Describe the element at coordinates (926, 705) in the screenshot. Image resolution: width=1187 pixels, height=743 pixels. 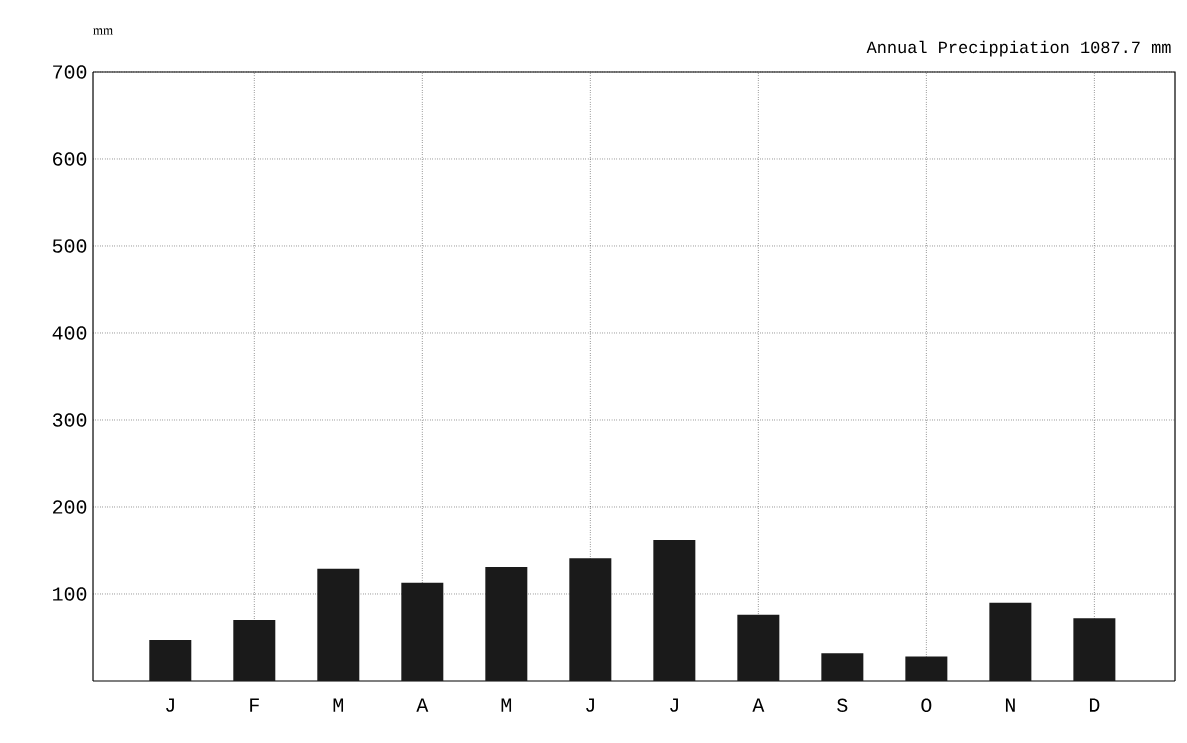
I see `x-tick-label: O` at that location.